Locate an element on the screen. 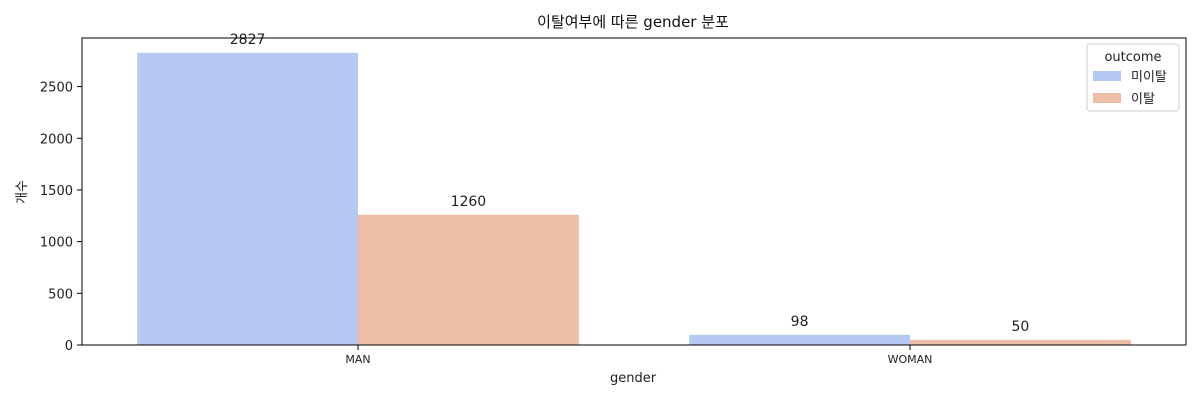 The image size is (1200, 400). chart-title: 이탈여부에 따른 gender 분포 is located at coordinates (633, 22).